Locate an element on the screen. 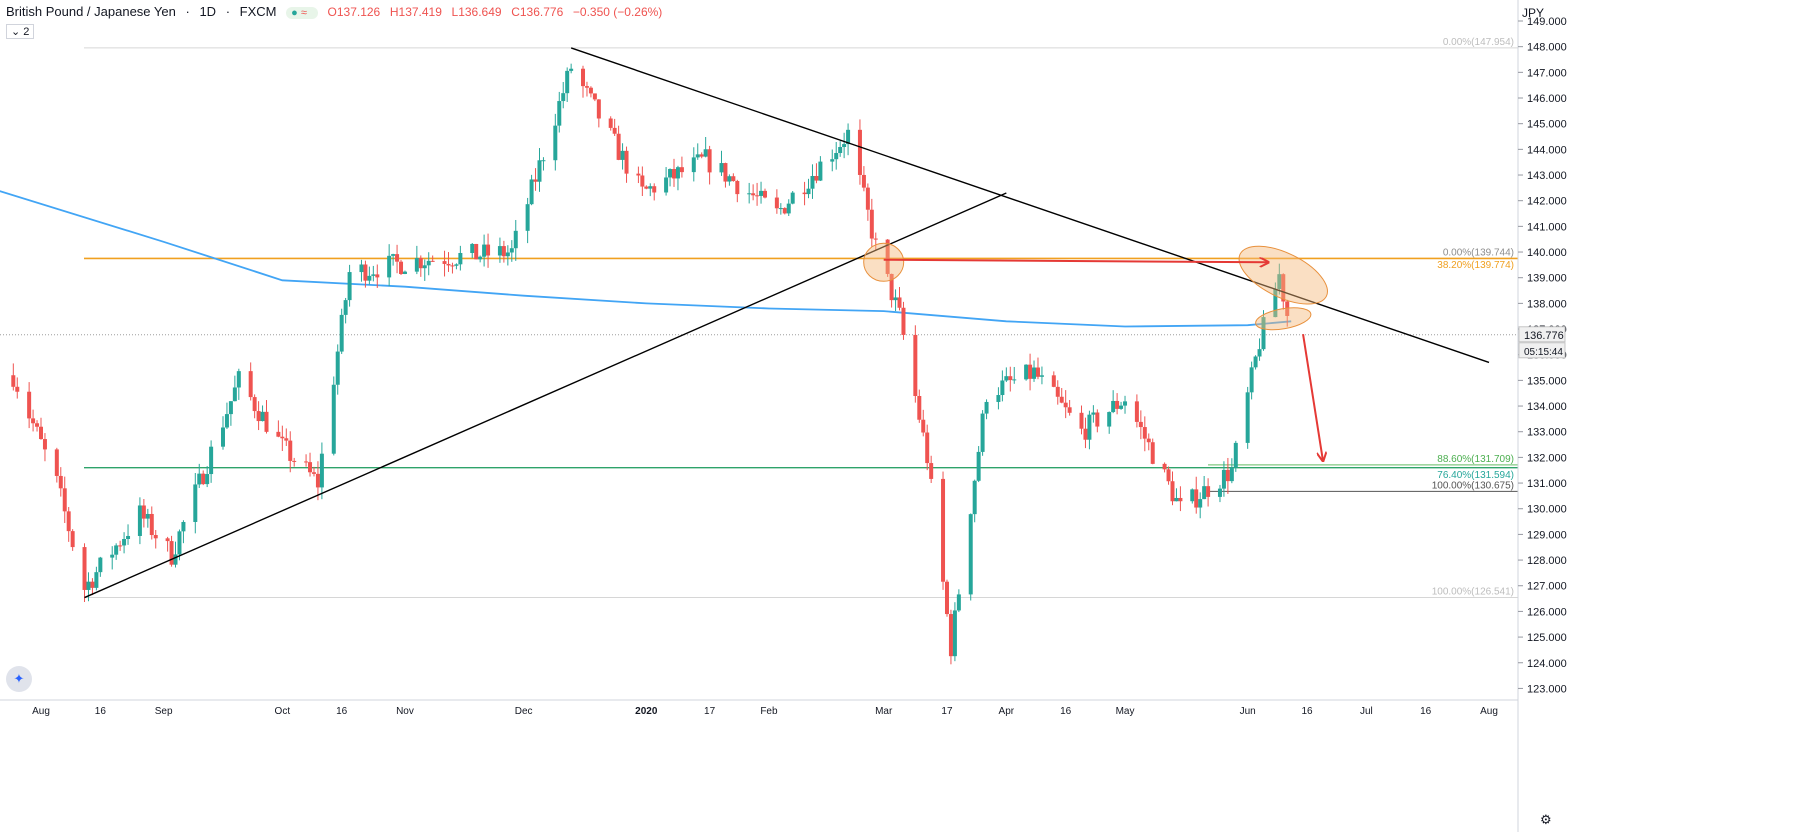 This screenshot has width=1818, height=832. interval-label: 1D is located at coordinates (208, 11).